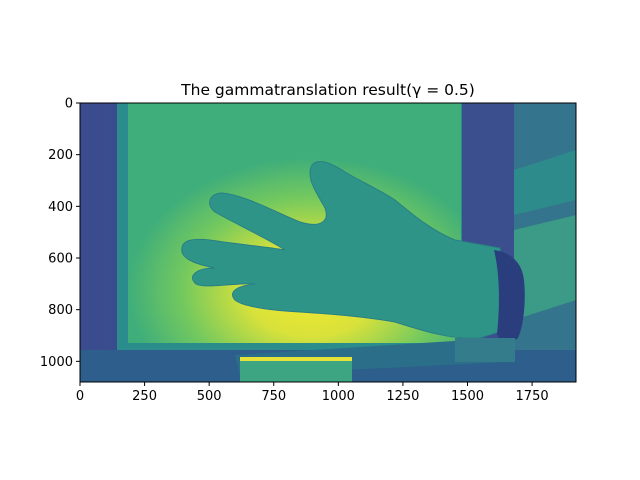  I want to click on x-tick-label: 0, so click(80, 396).